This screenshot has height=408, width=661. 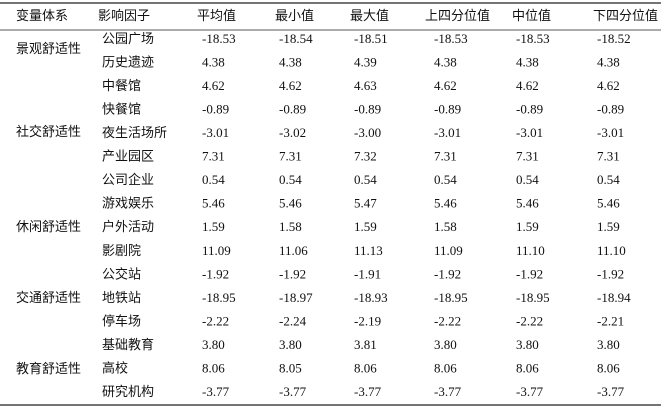 I want to click on factor-cell: 基础教育, so click(x=128, y=344).